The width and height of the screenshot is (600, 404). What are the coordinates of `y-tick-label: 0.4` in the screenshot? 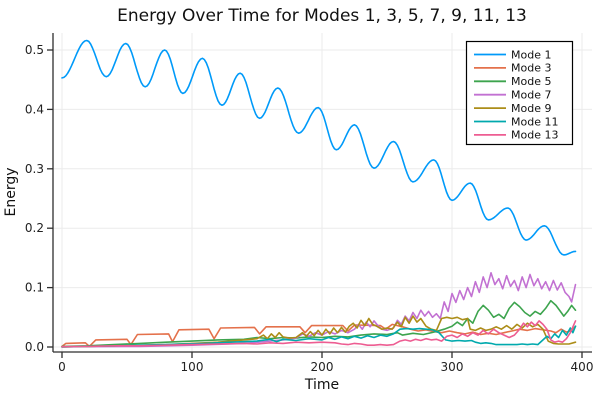 It's located at (34, 109).